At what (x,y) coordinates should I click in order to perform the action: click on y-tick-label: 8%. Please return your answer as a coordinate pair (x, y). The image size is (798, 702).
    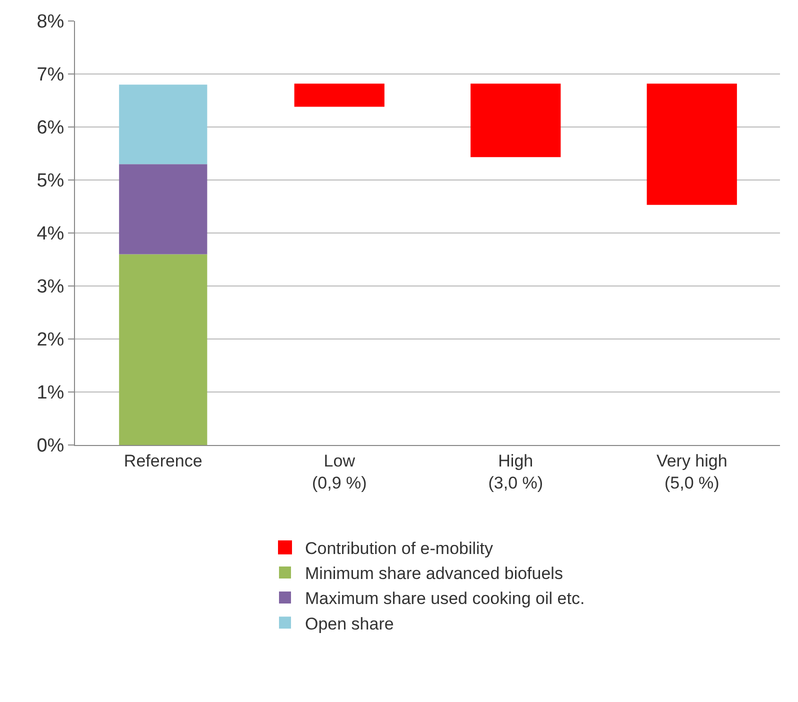
    Looking at the image, I should click on (50, 22).